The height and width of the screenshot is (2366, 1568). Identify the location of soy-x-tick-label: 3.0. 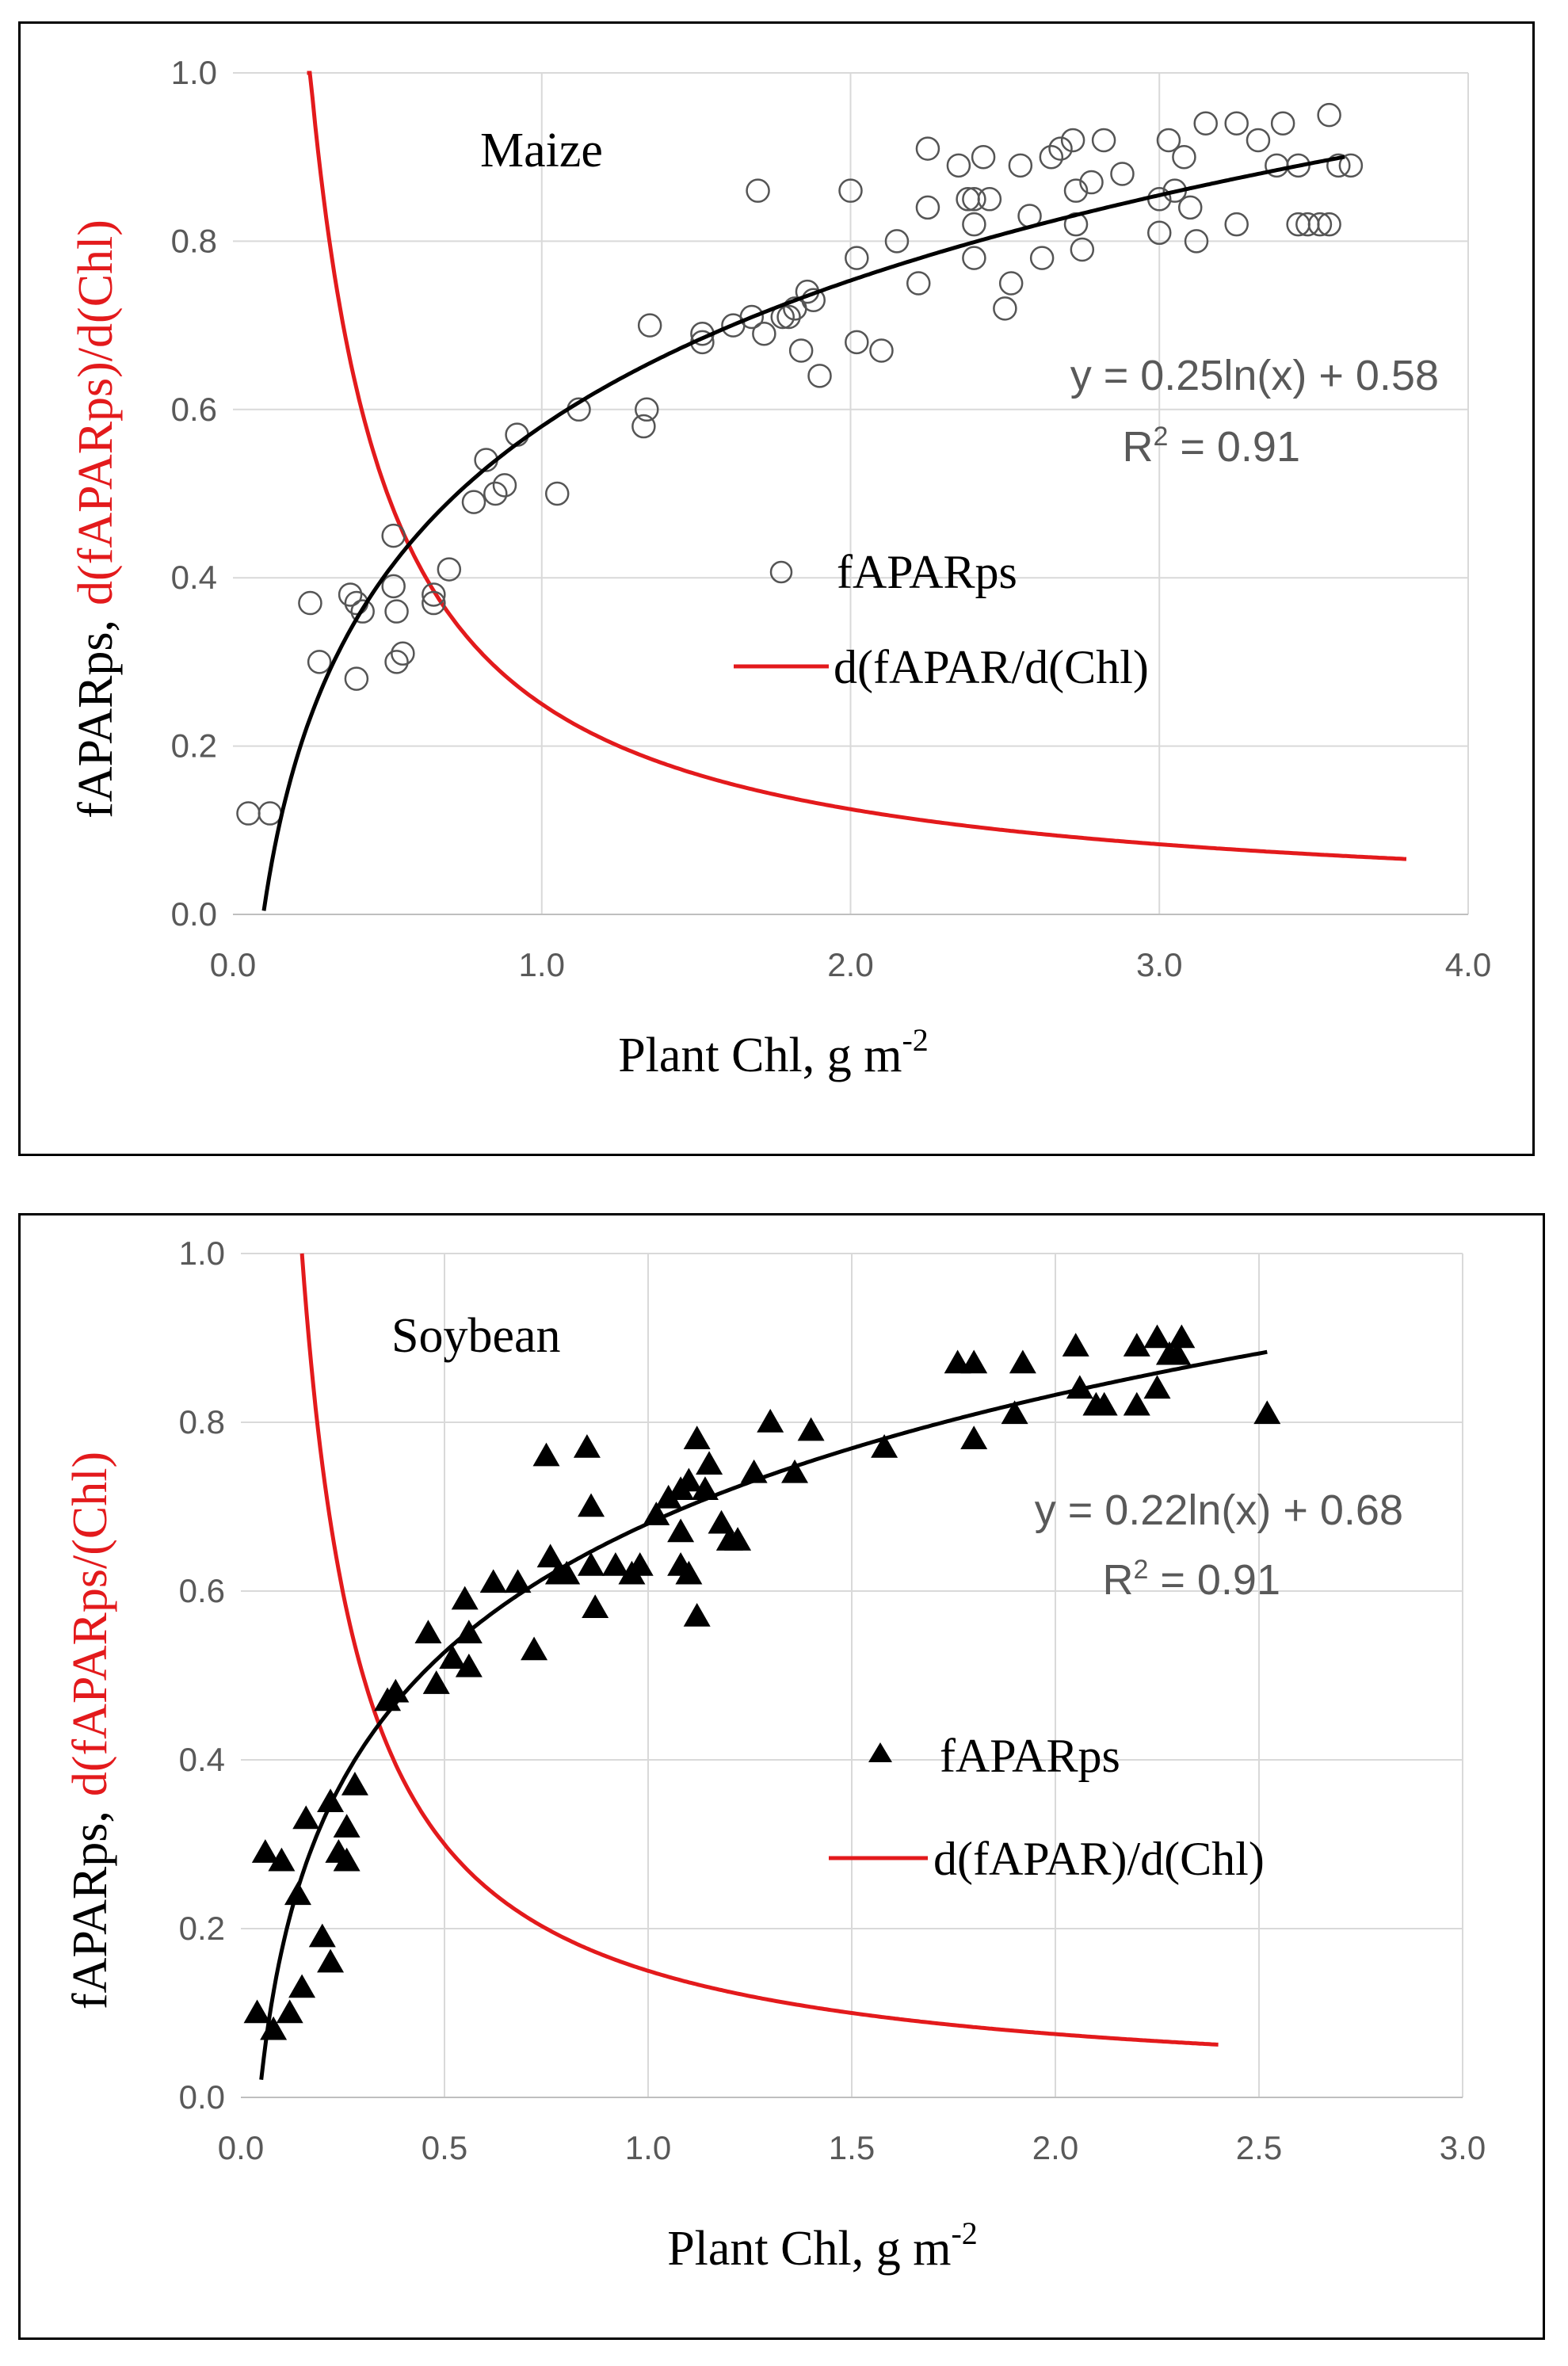
(1463, 2147).